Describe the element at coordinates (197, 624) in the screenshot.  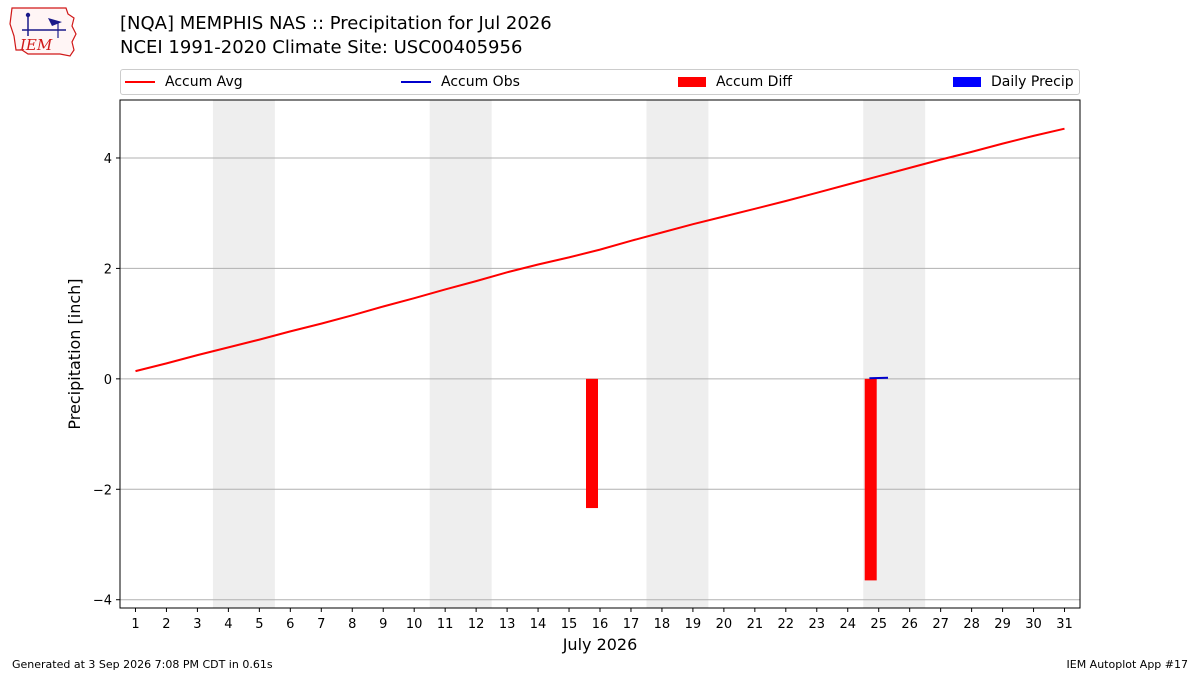
I see `x-tick-label: 3` at that location.